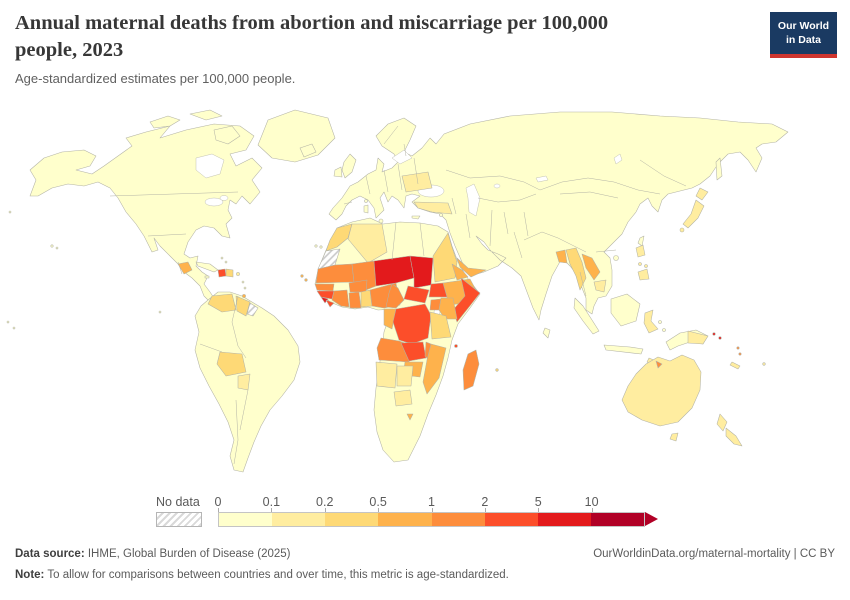 Image resolution: width=850 pixels, height=600 pixels. Describe the element at coordinates (546, 333) in the screenshot. I see `region-sri-lanka` at that location.